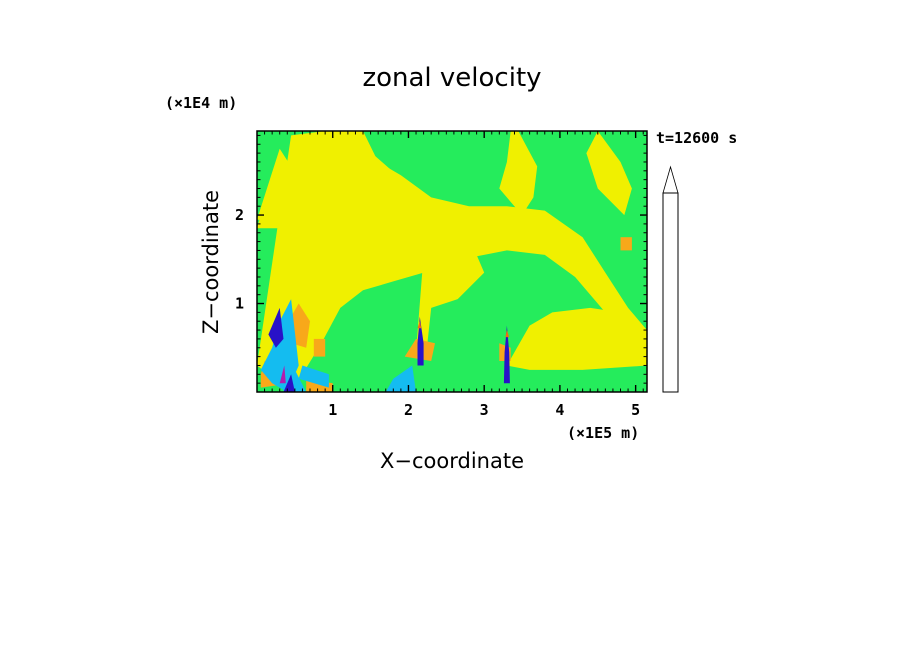  I want to click on chart-title: zonal velocity, so click(451, 78).